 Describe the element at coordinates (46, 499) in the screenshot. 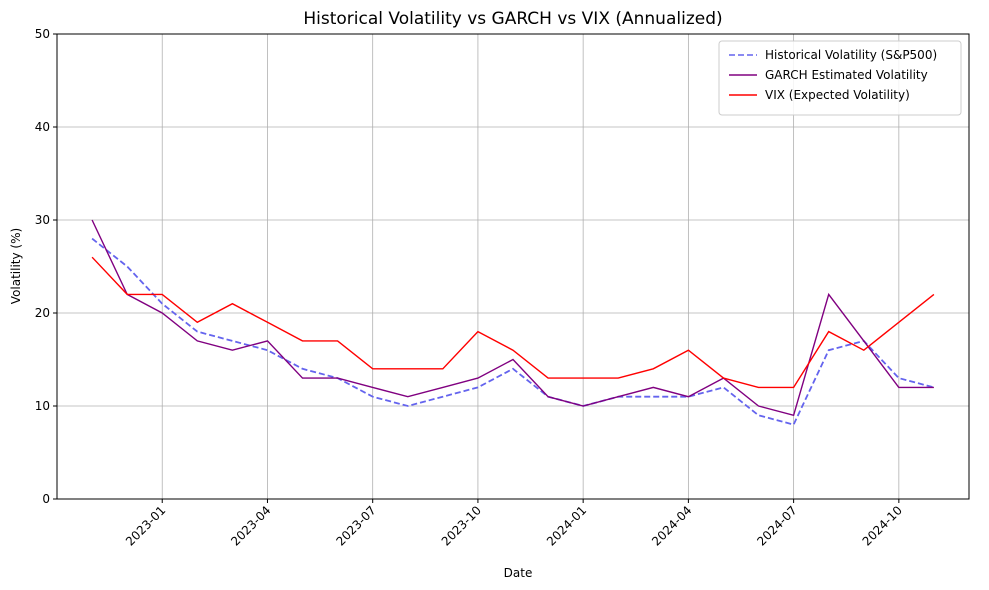

I see `y-tick-label: 0` at that location.